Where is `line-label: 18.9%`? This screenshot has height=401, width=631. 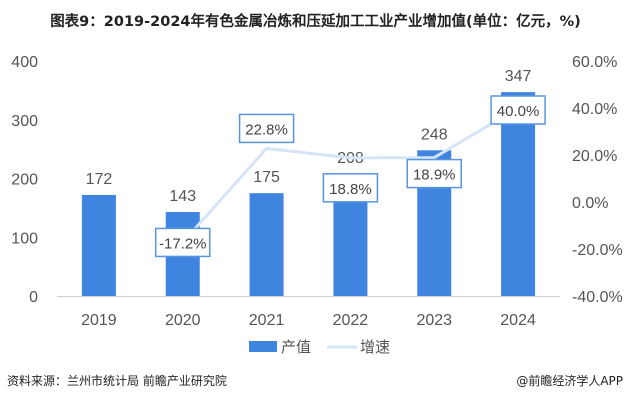 line-label: 18.9% is located at coordinates (434, 175).